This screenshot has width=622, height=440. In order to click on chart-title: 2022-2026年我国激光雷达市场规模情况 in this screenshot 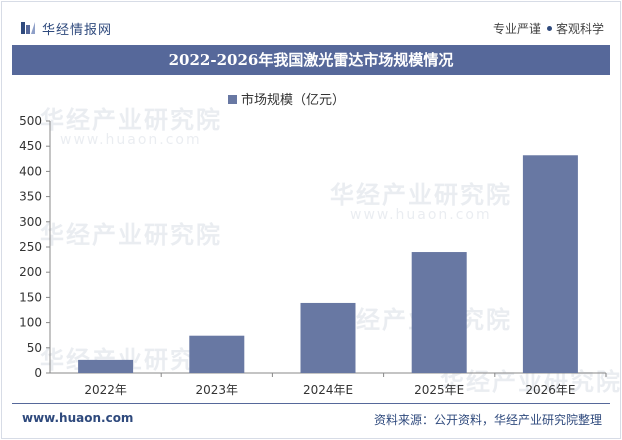, I will do `click(311, 60)`.